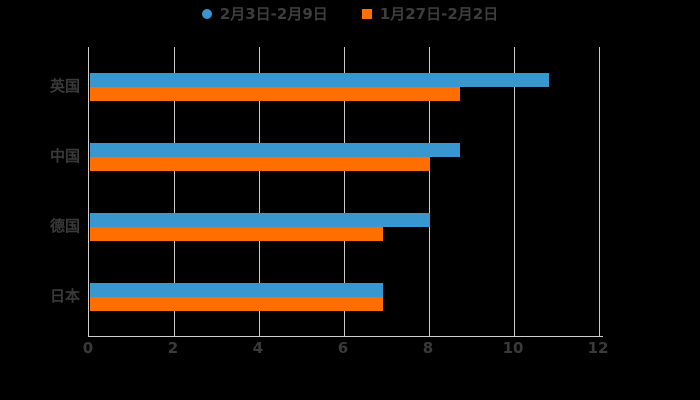  What do you see at coordinates (237, 234) in the screenshot?
I see `bar-德国-series-1` at bounding box center [237, 234].